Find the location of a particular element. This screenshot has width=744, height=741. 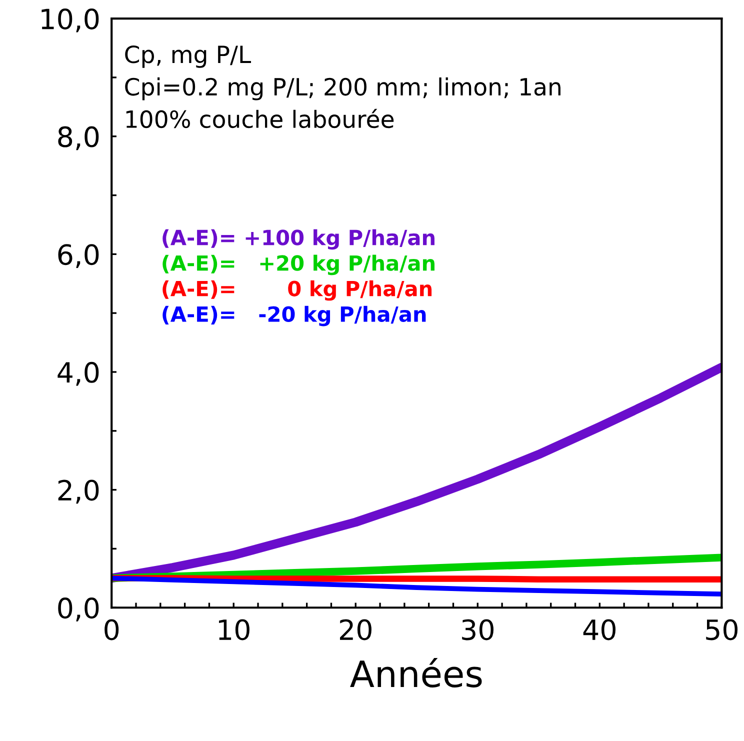

y-tick-label: 4,0 is located at coordinates (78, 374).